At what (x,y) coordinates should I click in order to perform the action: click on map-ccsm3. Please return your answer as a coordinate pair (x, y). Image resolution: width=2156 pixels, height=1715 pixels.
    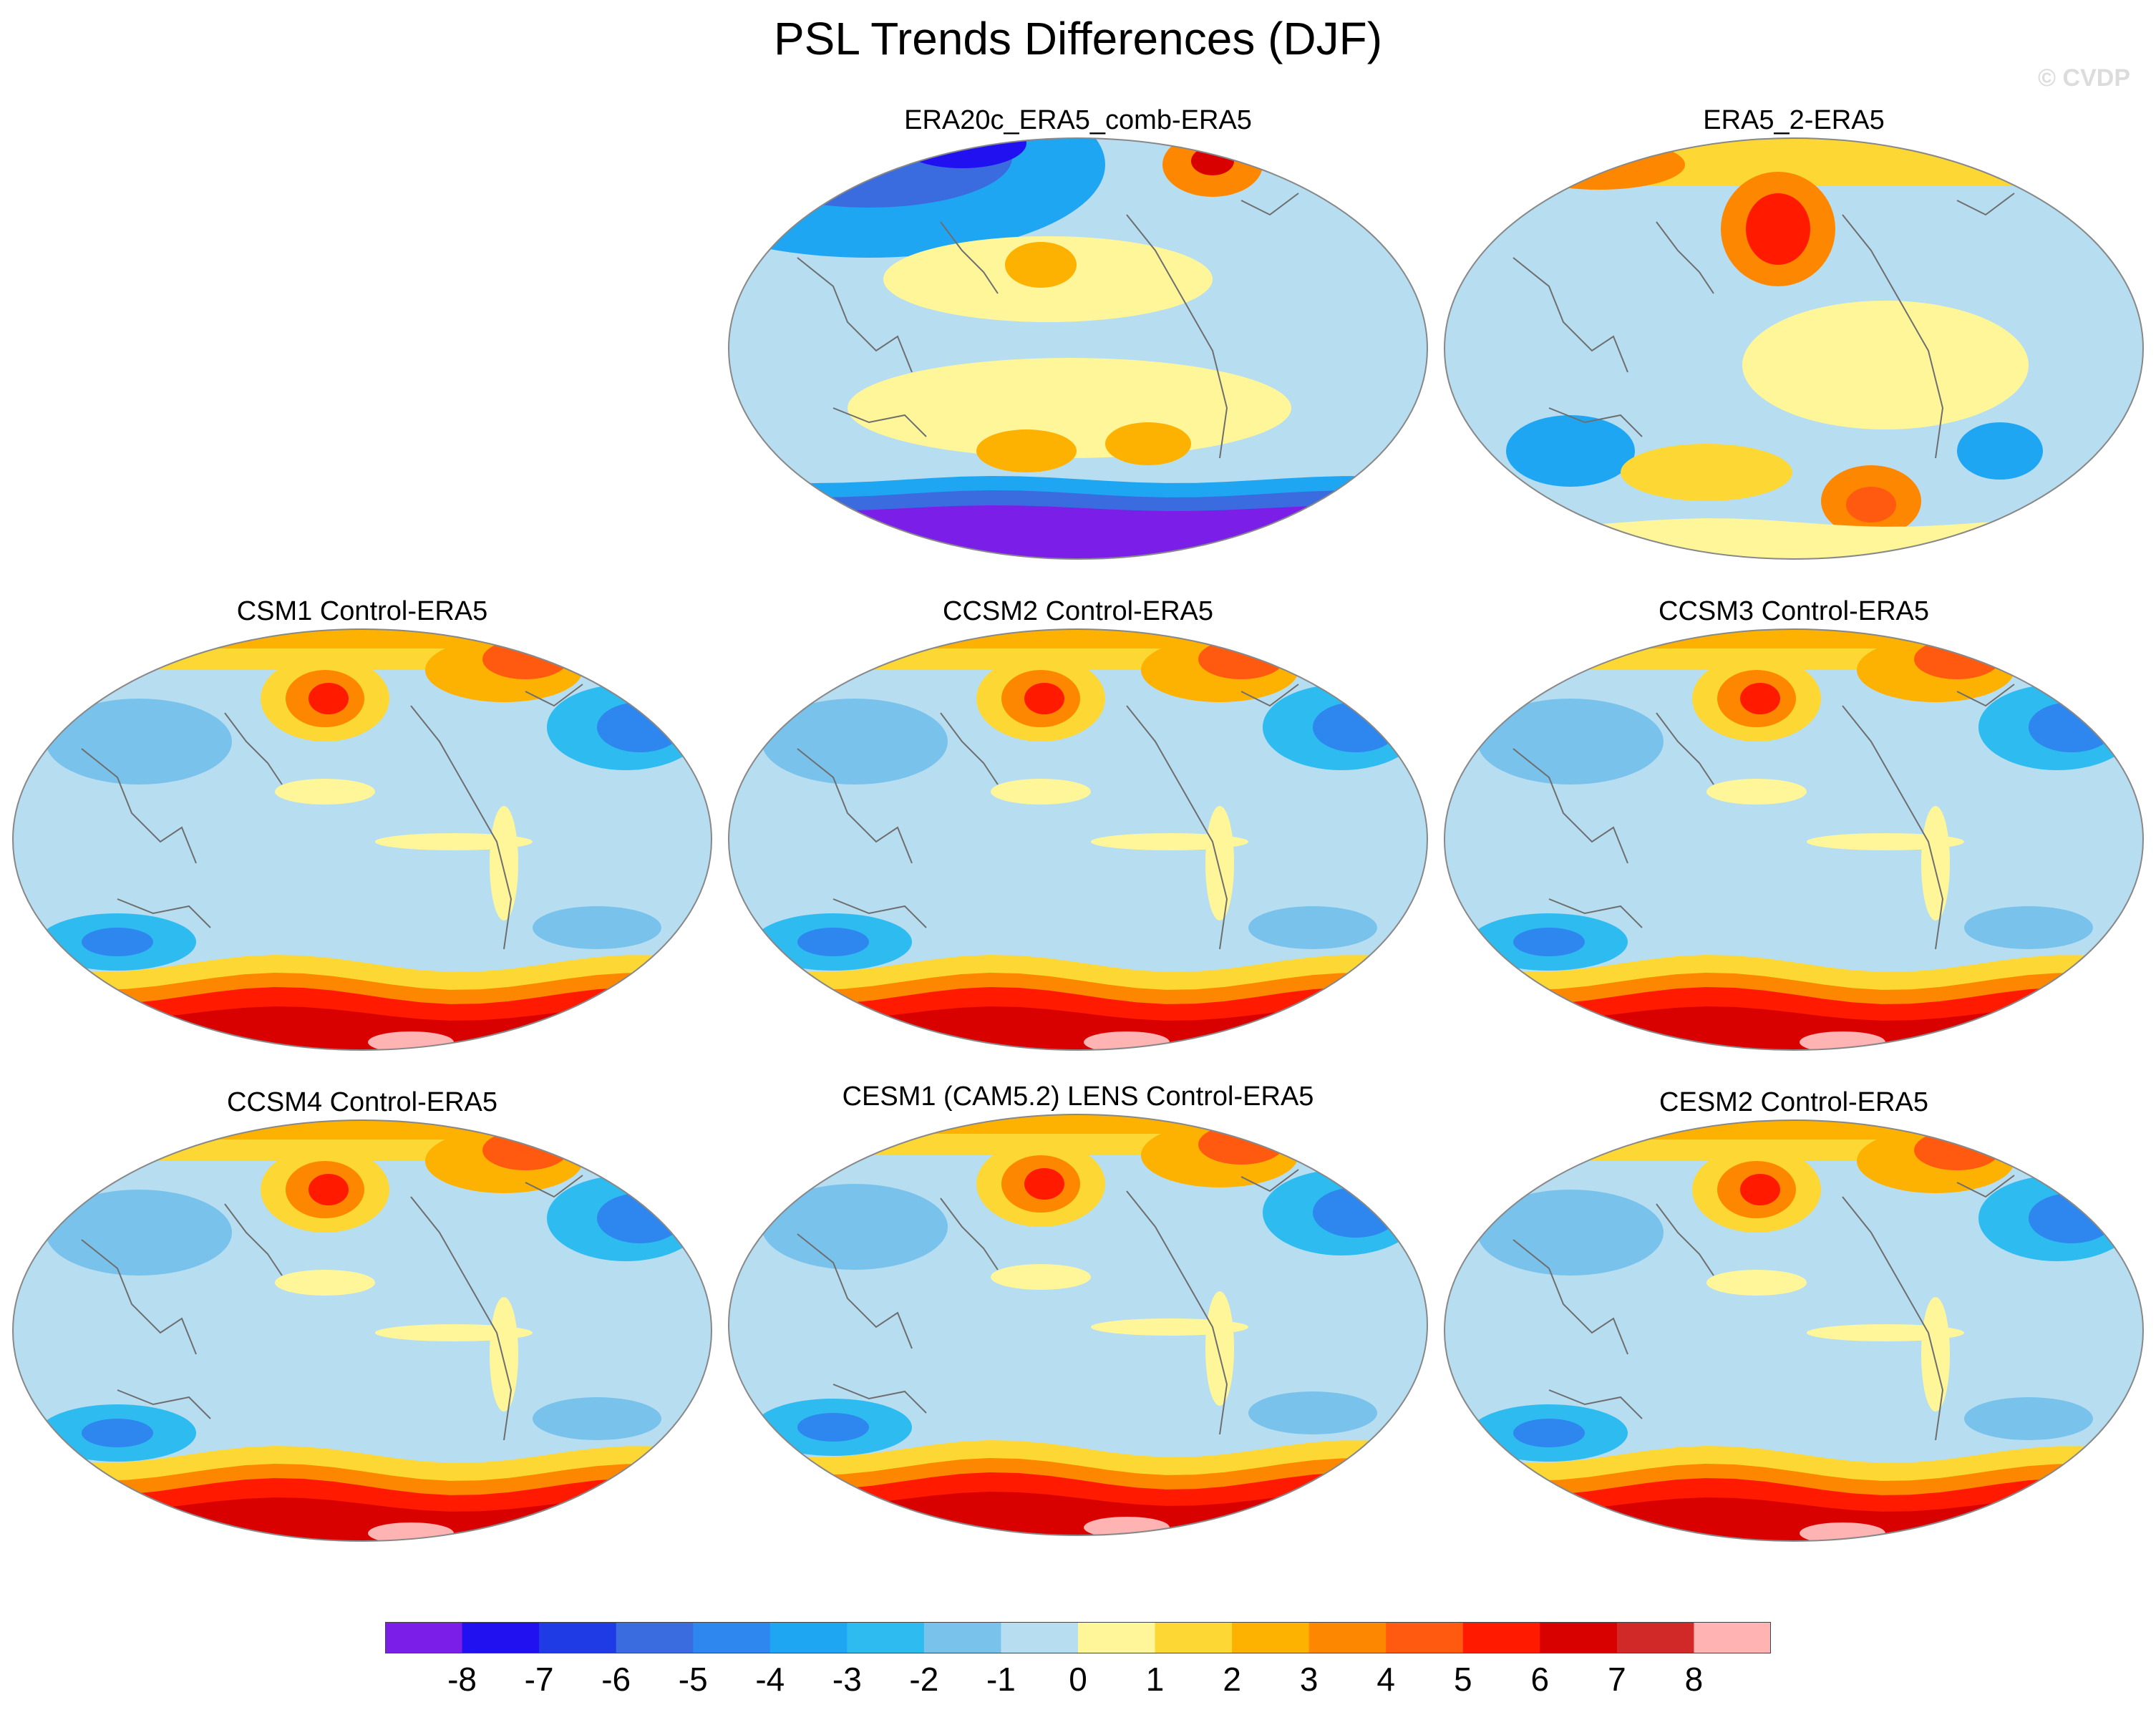
    Looking at the image, I should click on (1794, 840).